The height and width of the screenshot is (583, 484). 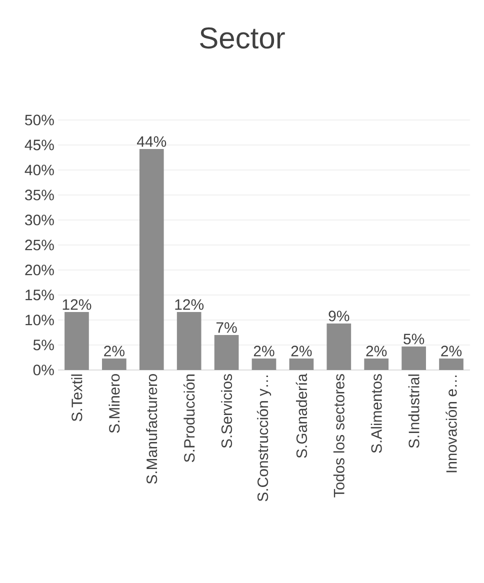 I want to click on chart-title: Sector, so click(x=242, y=38).